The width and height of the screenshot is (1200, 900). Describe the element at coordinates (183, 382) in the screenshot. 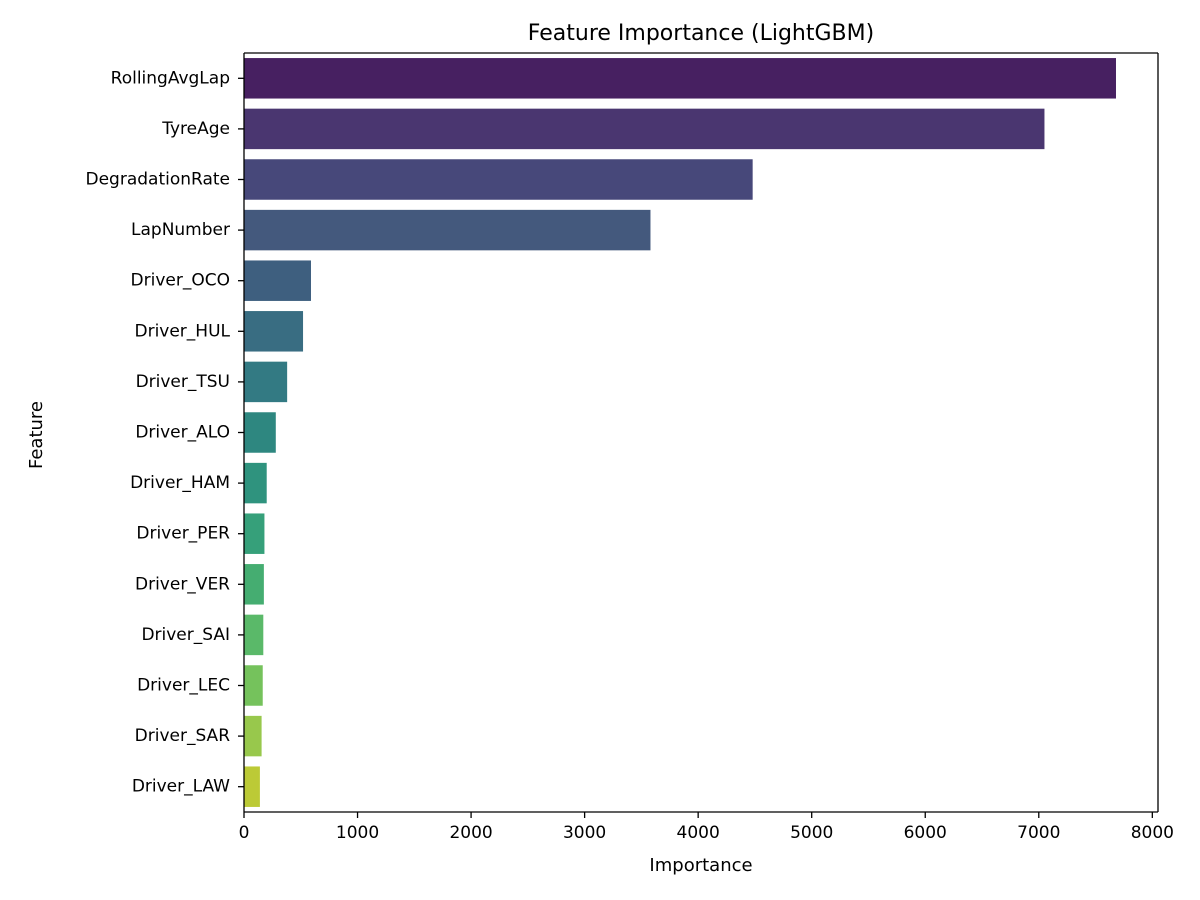

I see `y-tick-label: Driver_TSU` at that location.